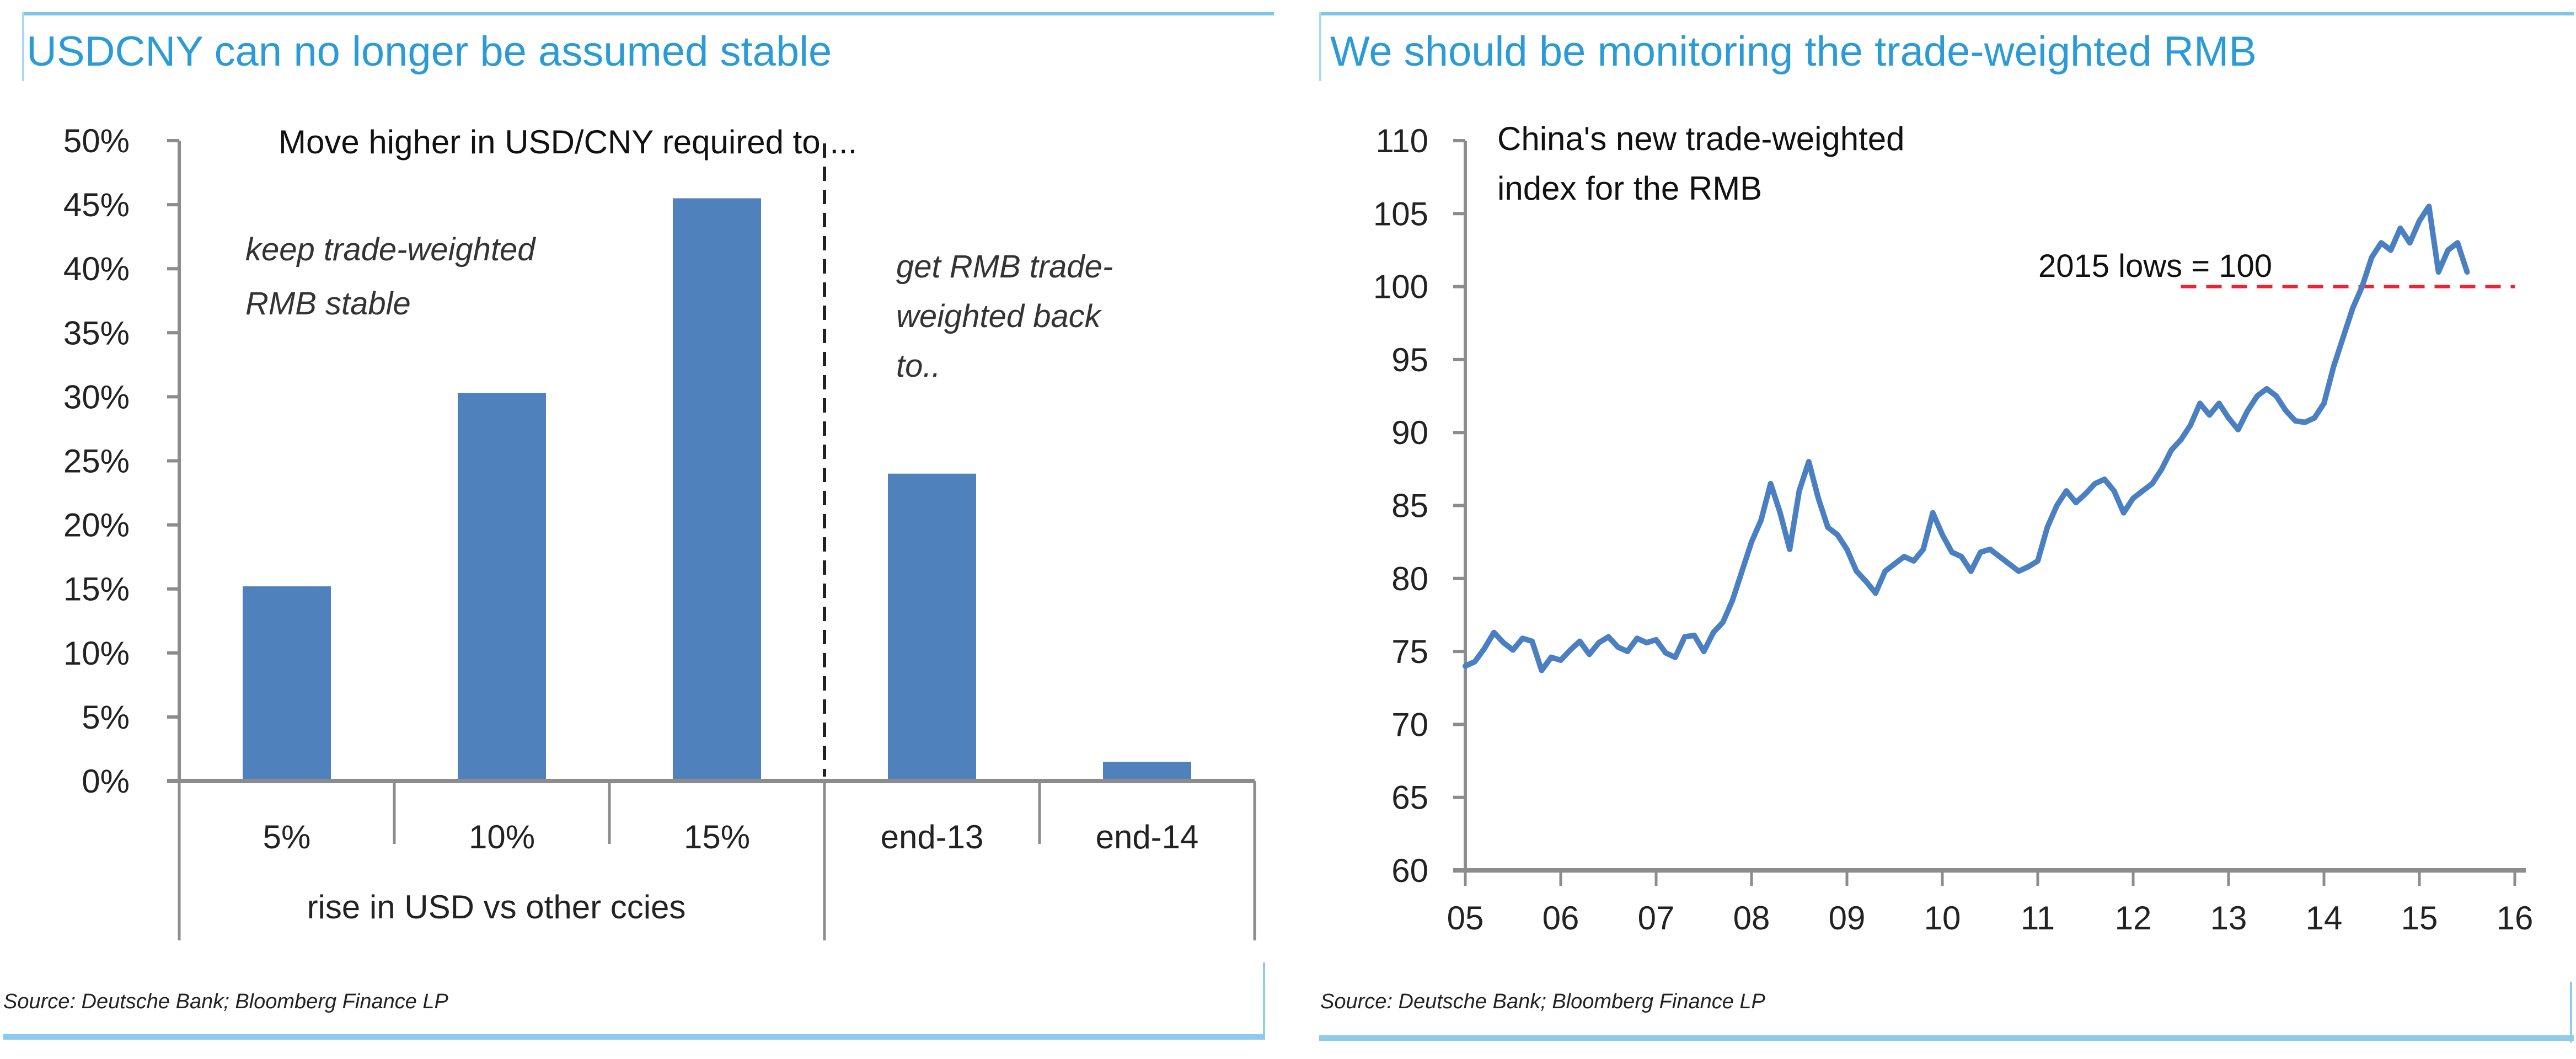 This screenshot has width=2576, height=1059. What do you see at coordinates (1409, 651) in the screenshot?
I see `line-y-tick-label: 75` at bounding box center [1409, 651].